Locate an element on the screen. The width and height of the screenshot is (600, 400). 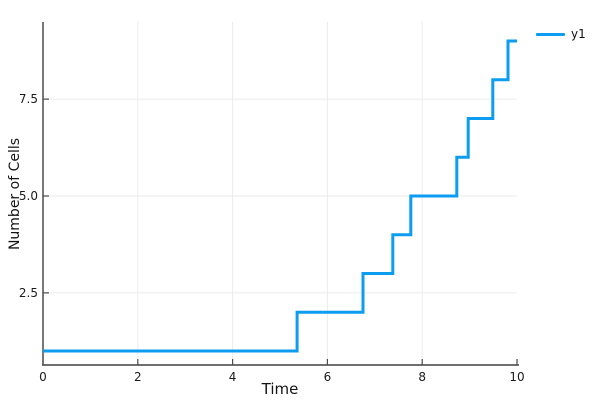
x-tick-label: 10 is located at coordinates (516, 377).